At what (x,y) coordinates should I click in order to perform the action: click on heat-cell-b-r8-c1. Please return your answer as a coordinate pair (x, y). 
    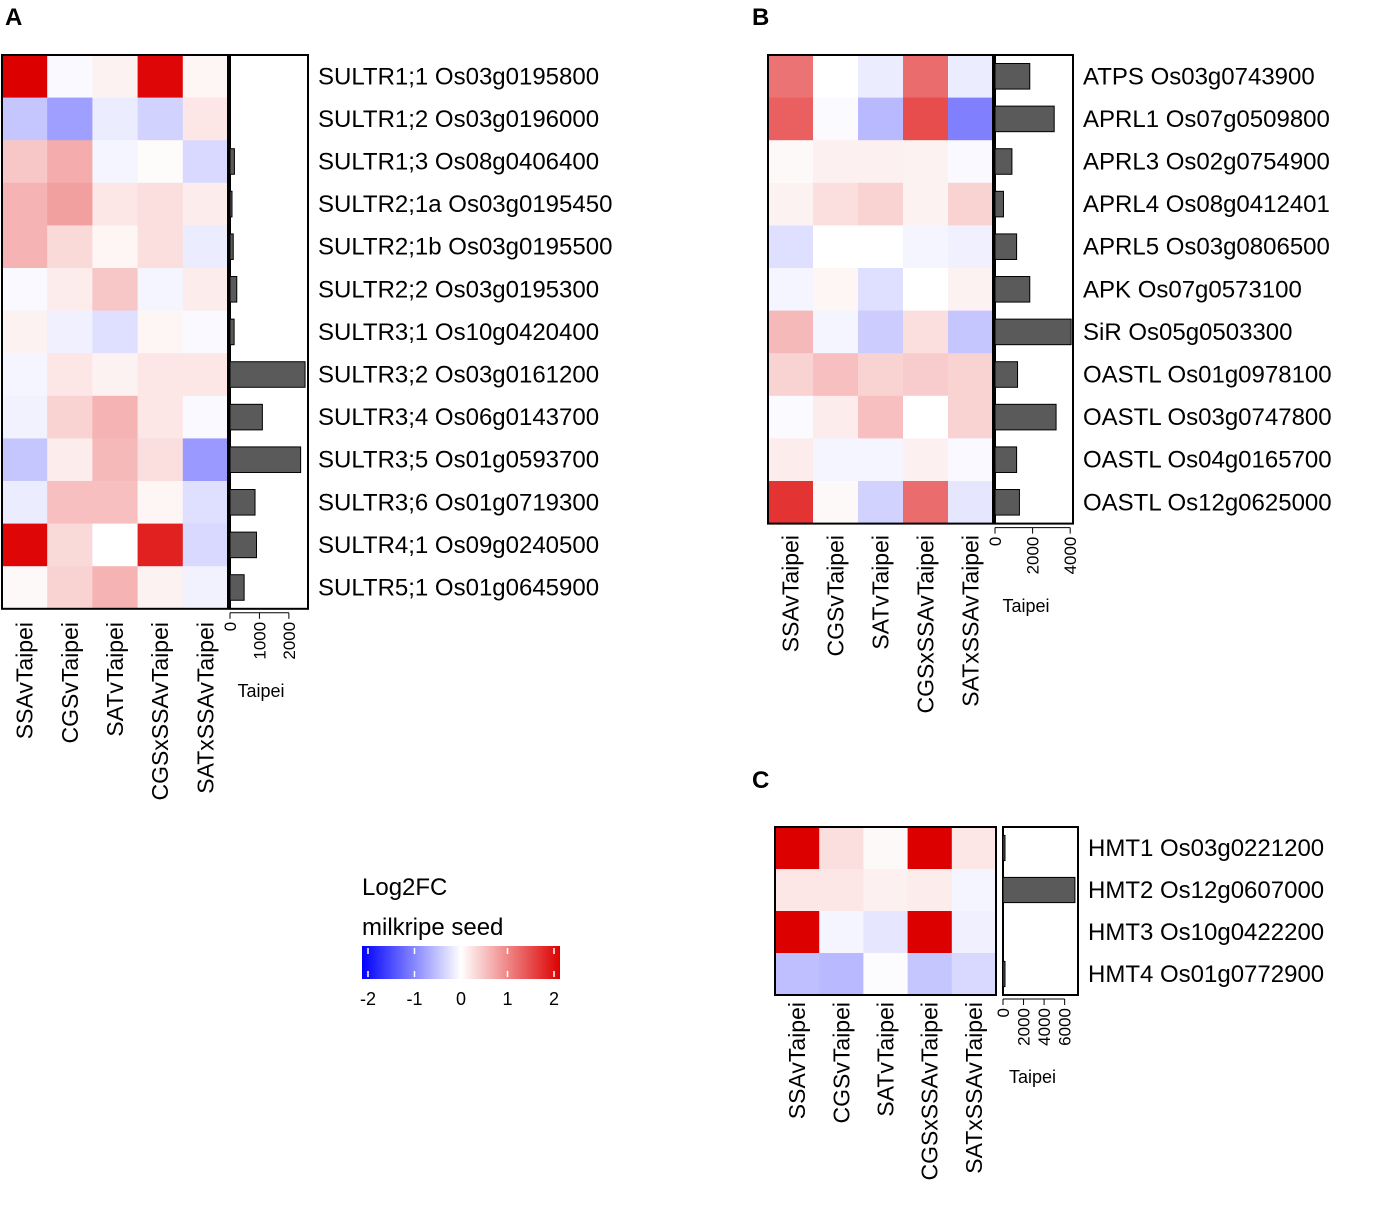
    Looking at the image, I should click on (836, 417).